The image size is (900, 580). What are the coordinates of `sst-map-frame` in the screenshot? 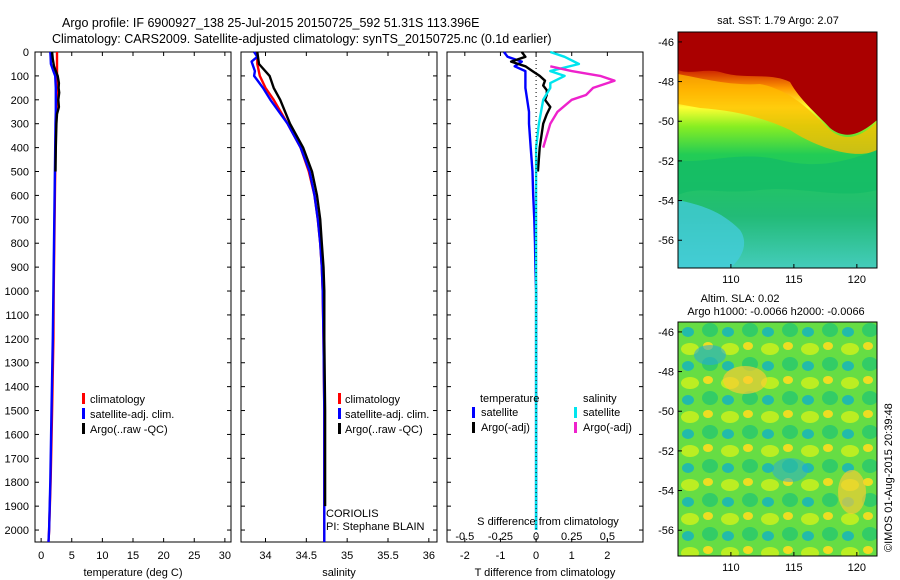 It's located at (777, 150).